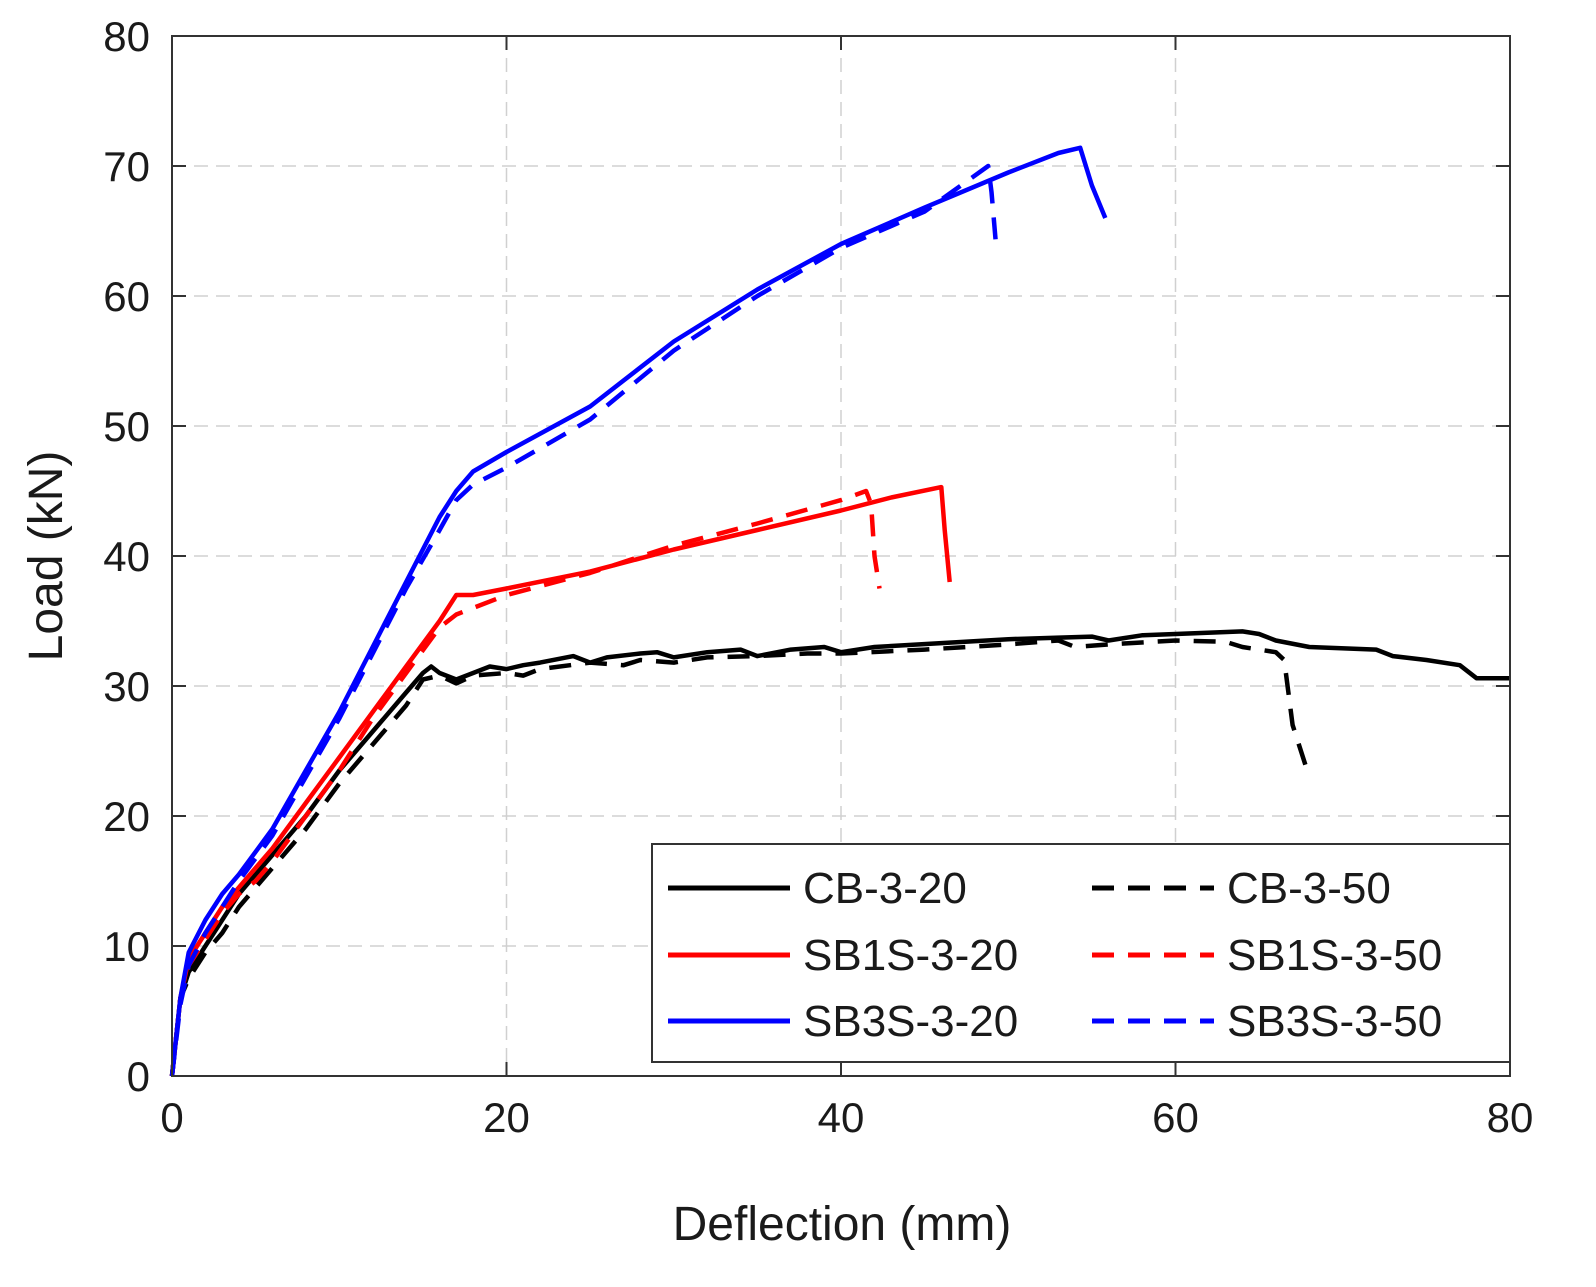  I want to click on legend-box, so click(1081, 953).